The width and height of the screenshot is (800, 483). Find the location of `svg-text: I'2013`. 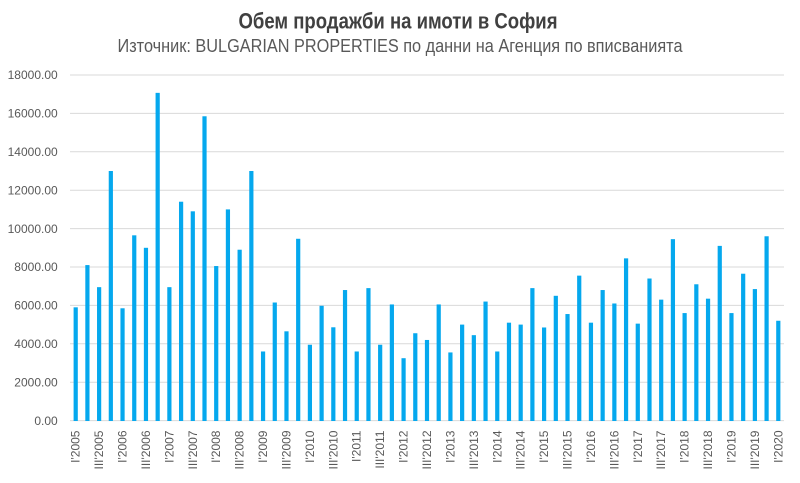

svg-text: I'2013 is located at coordinates (450, 446).